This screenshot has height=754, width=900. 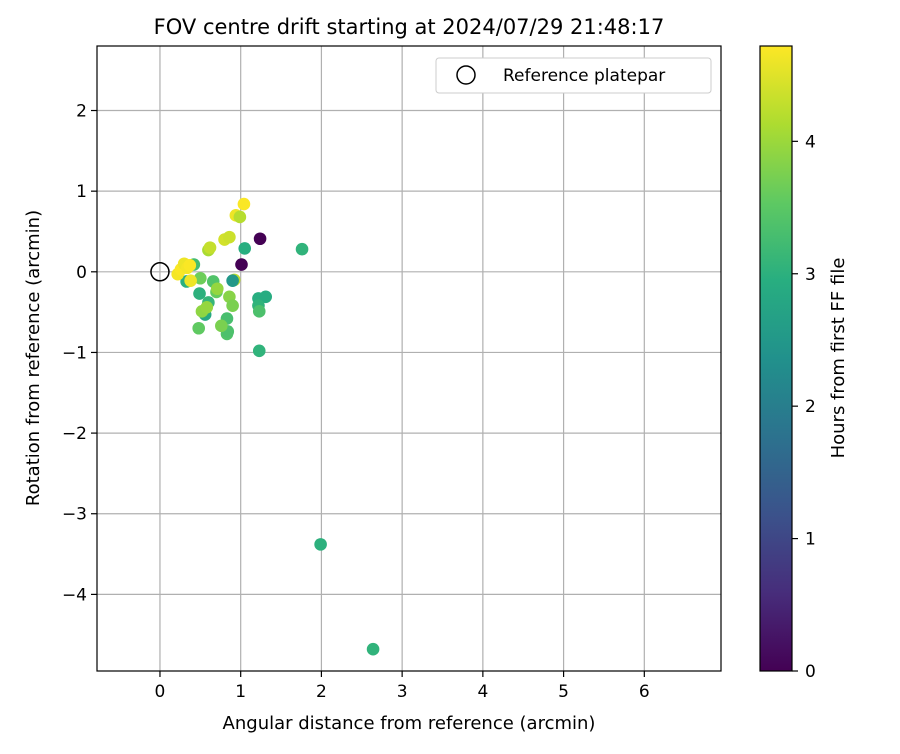 I want to click on legend-box, so click(x=573, y=75).